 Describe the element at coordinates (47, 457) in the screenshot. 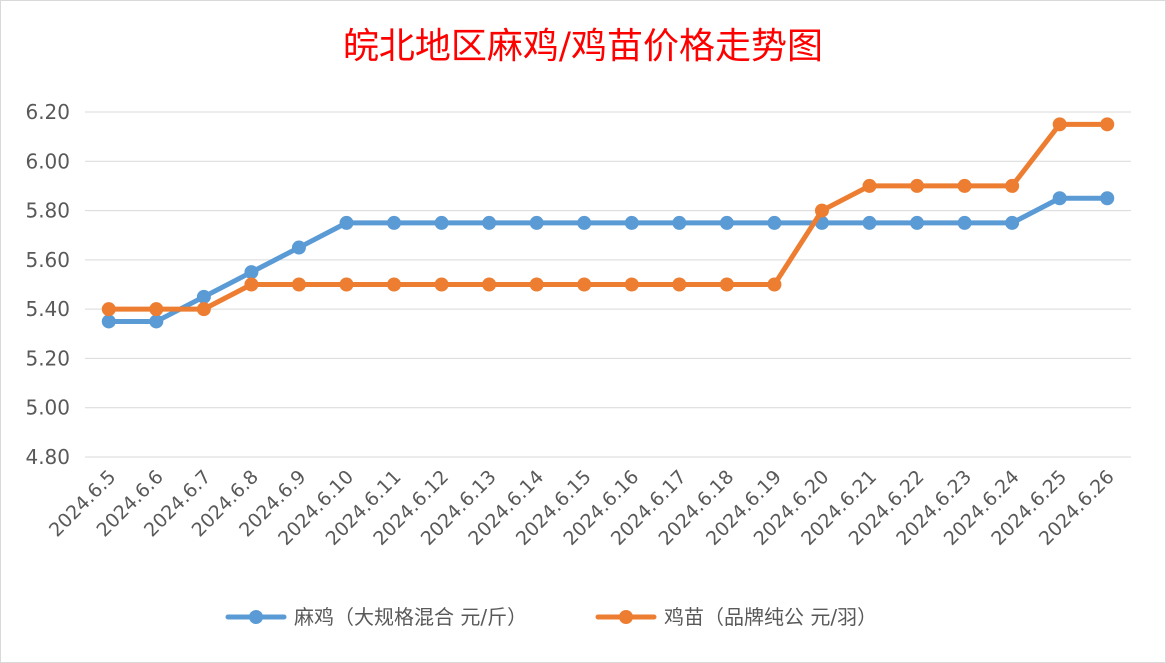

I see `y-tick-label: 4.80` at that location.